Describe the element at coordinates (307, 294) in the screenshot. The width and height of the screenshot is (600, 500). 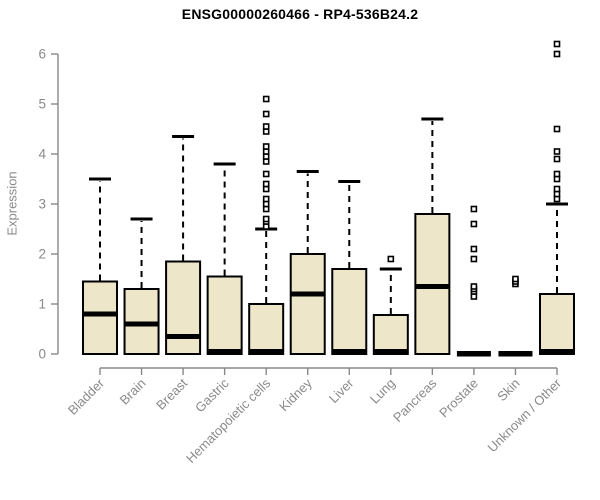
I see `median-line-kidney` at that location.